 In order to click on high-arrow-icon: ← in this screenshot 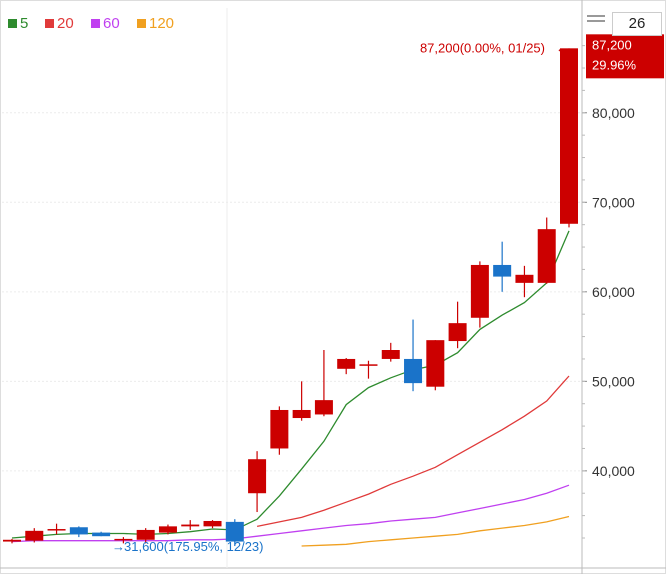, I will do `click(562, 47)`.